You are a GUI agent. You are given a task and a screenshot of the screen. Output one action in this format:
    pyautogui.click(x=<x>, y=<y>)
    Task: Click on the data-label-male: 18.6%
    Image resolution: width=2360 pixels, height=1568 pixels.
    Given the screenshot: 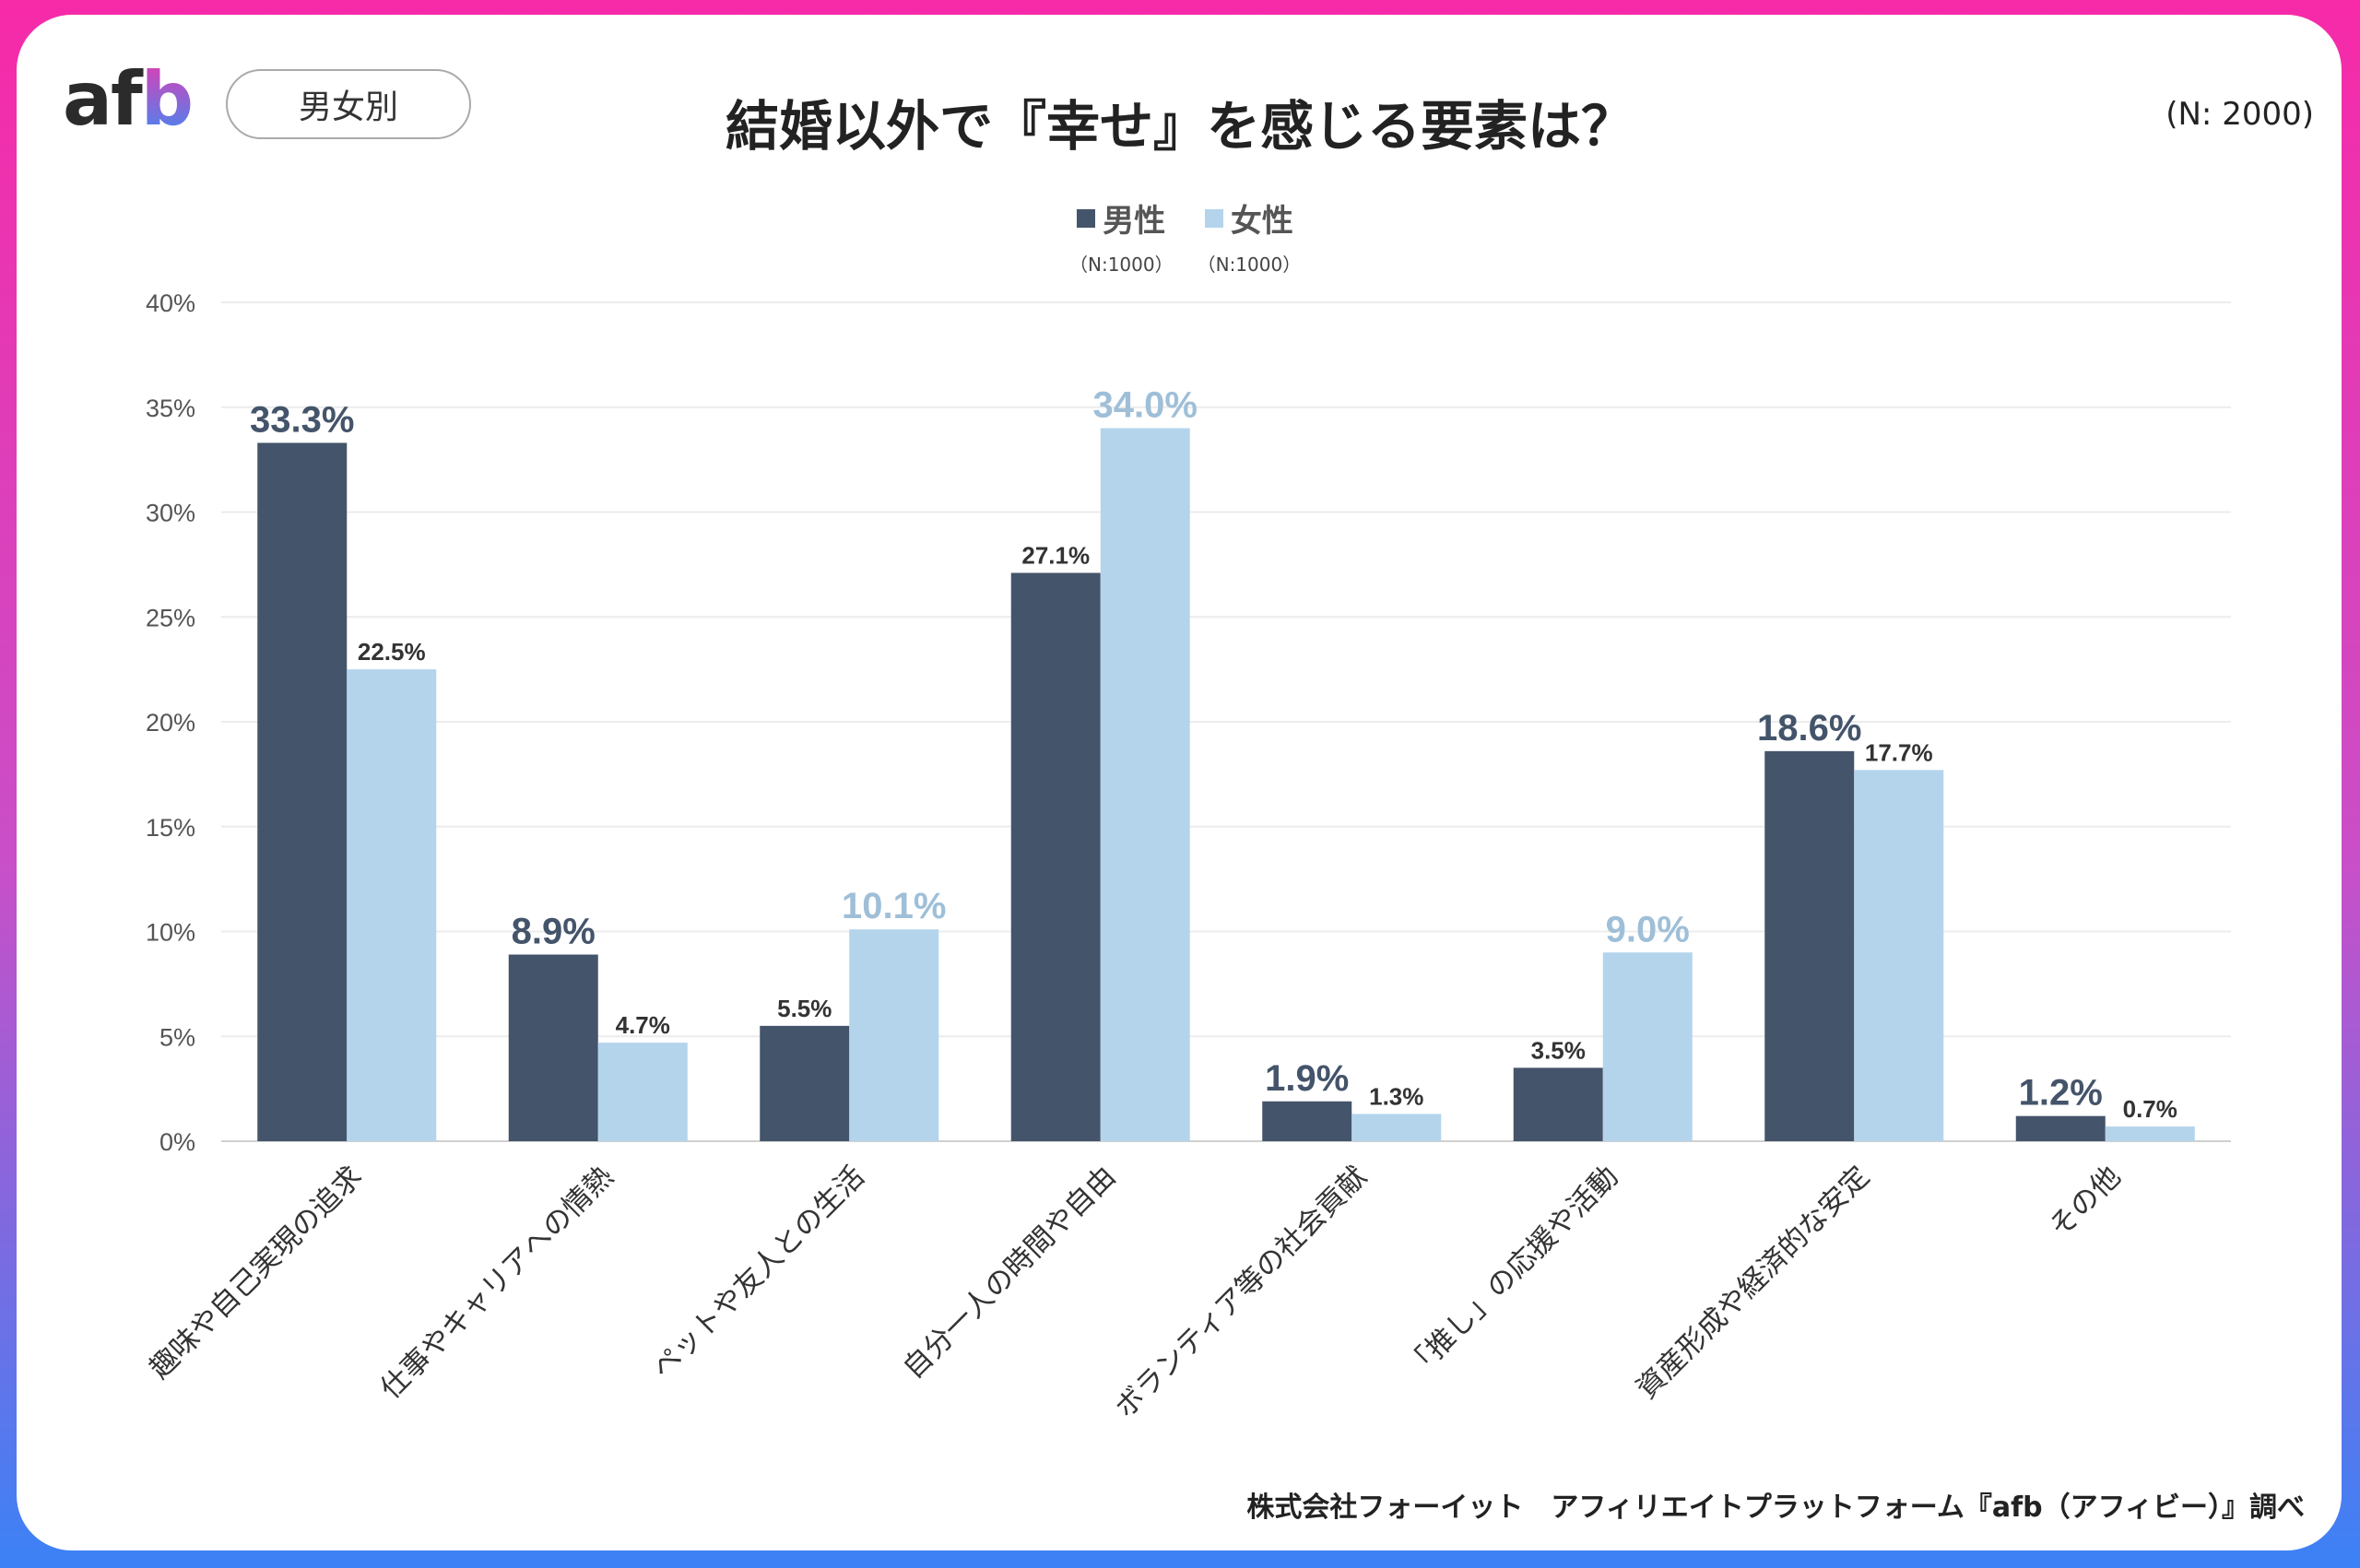 What is the action you would take?
    pyautogui.click(x=1809, y=729)
    